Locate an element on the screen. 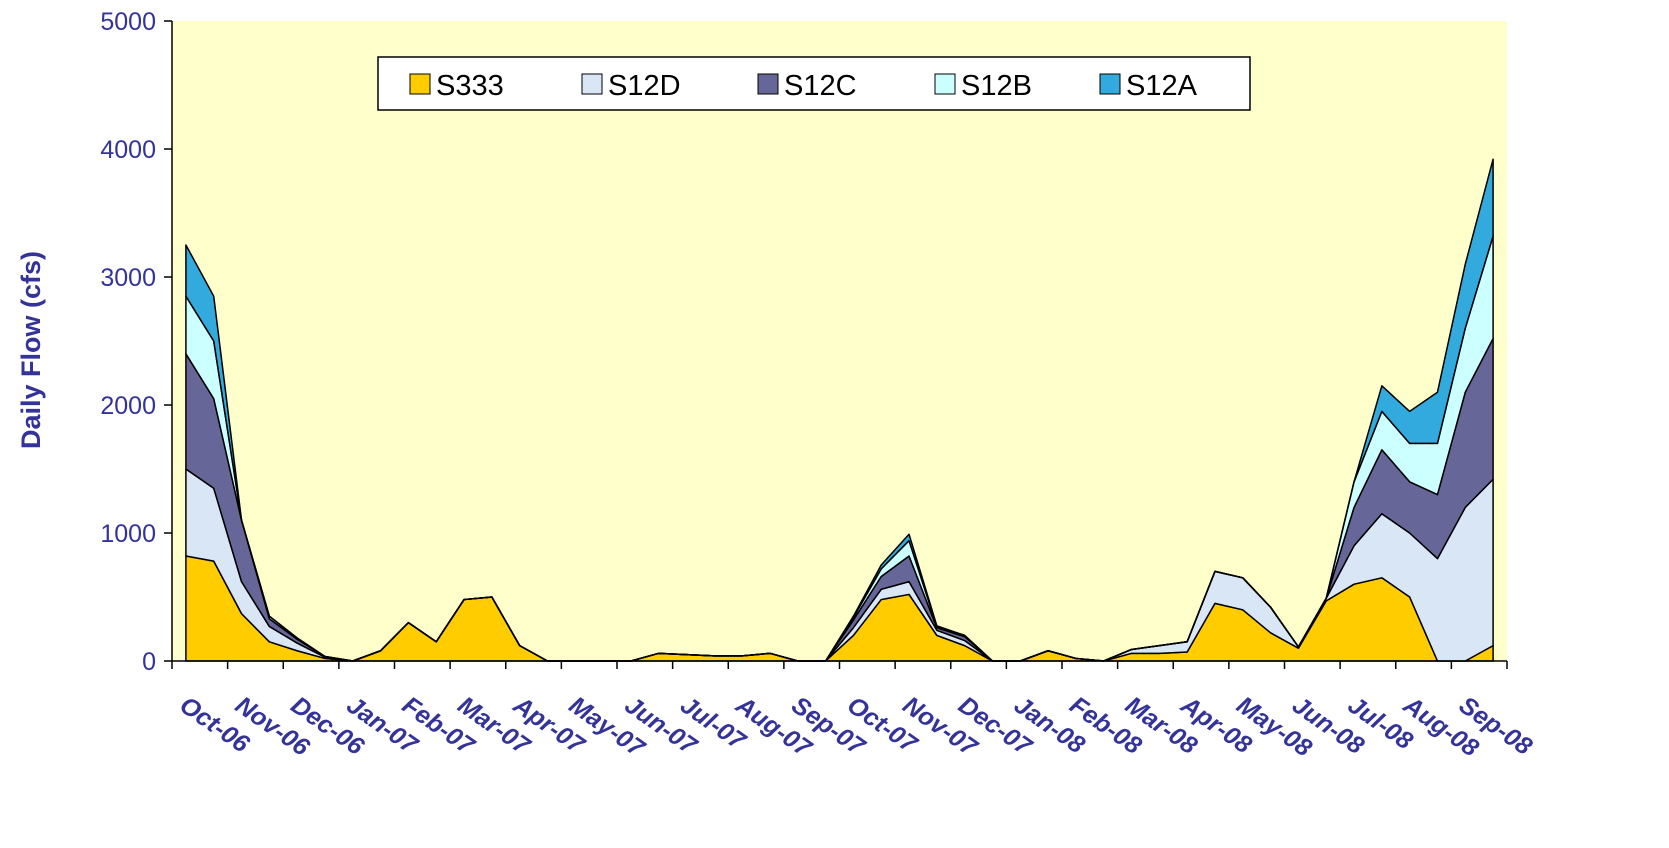 The height and width of the screenshot is (848, 1669). legend-label: S333 is located at coordinates (470, 86).